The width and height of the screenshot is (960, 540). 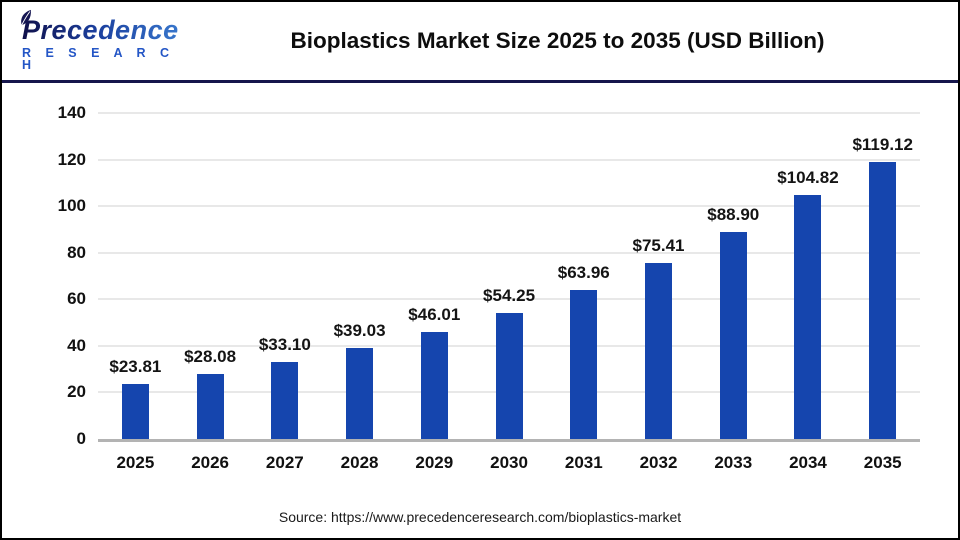 I want to click on bar-slot-2030: $54.25, so click(x=509, y=276).